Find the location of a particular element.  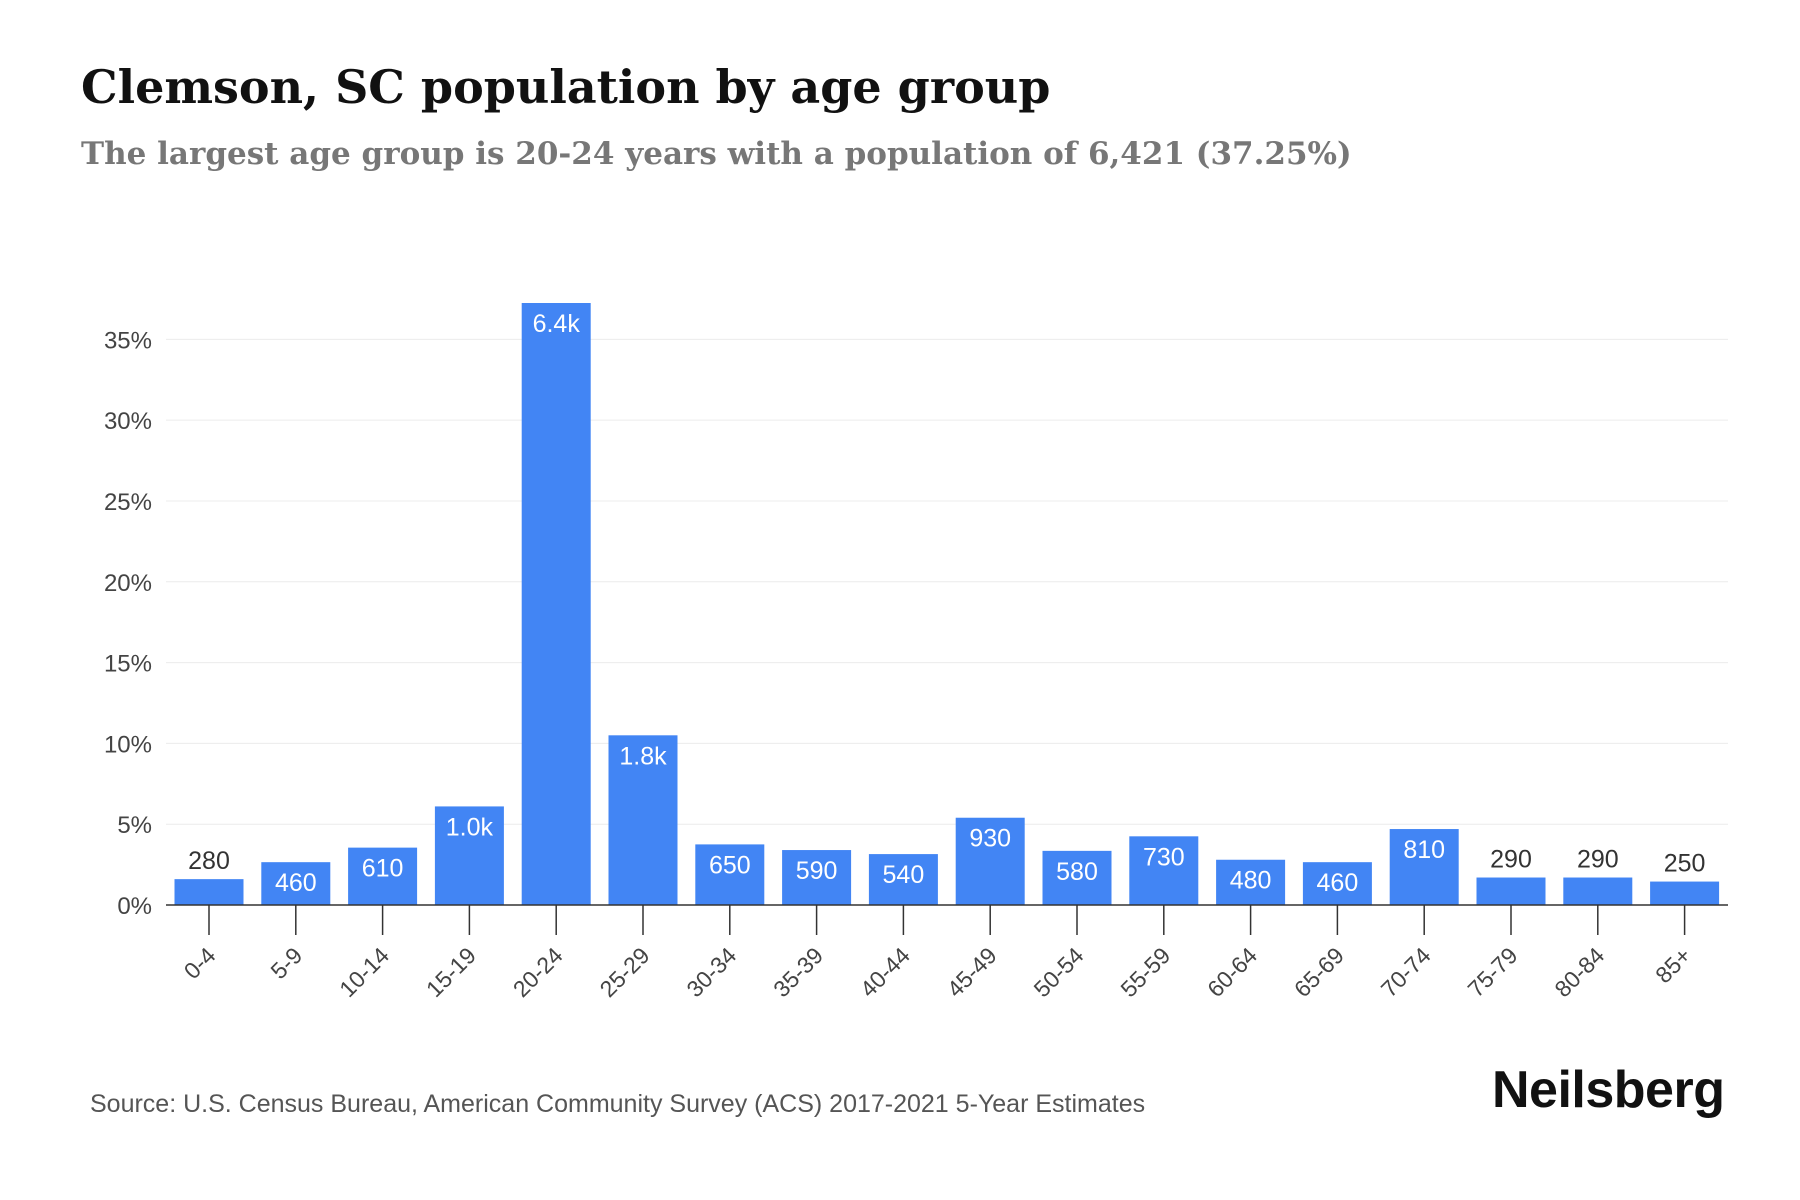

x-tick-label: 5-9 is located at coordinates (286, 963).